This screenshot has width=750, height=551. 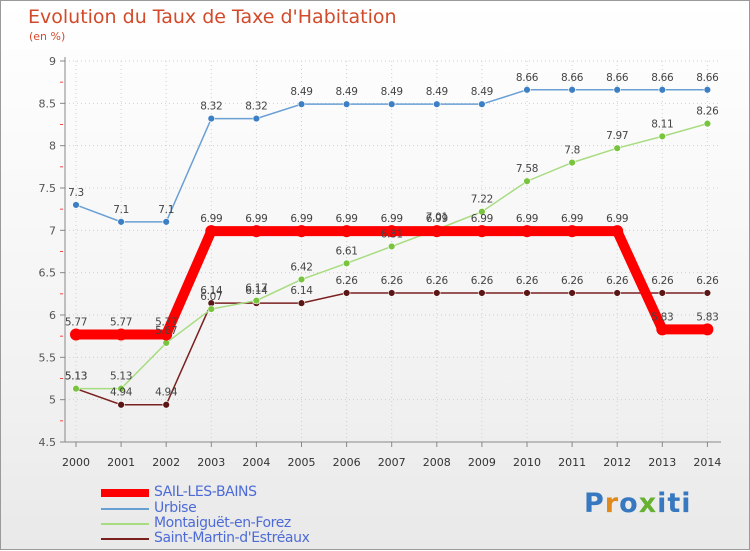 What do you see at coordinates (222, 523) in the screenshot?
I see `legend-label-montaiguet: Montaiguët-en-Forez` at bounding box center [222, 523].